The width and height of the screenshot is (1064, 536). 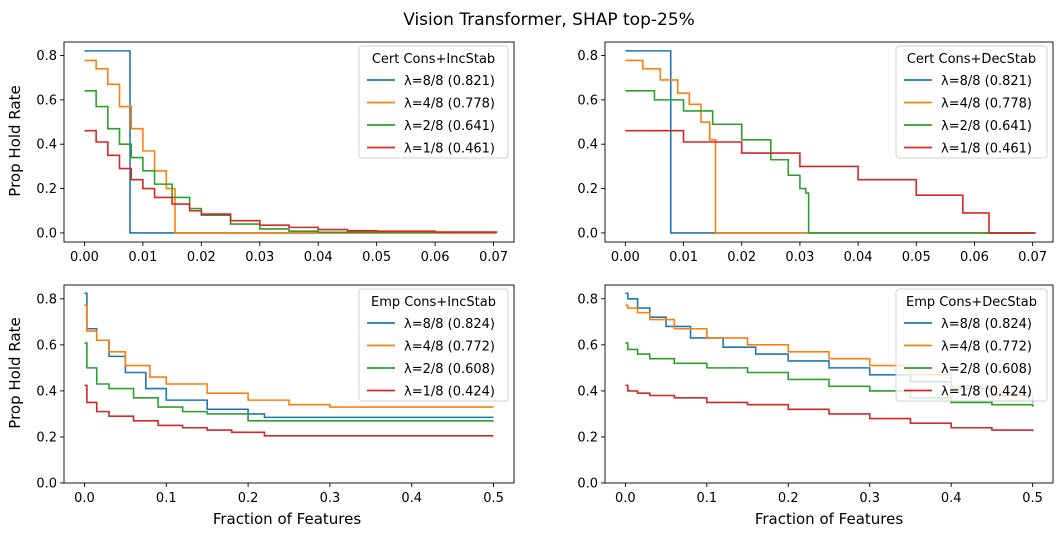 I want to click on xlabel-left: Fraction of Features, so click(x=287, y=519).